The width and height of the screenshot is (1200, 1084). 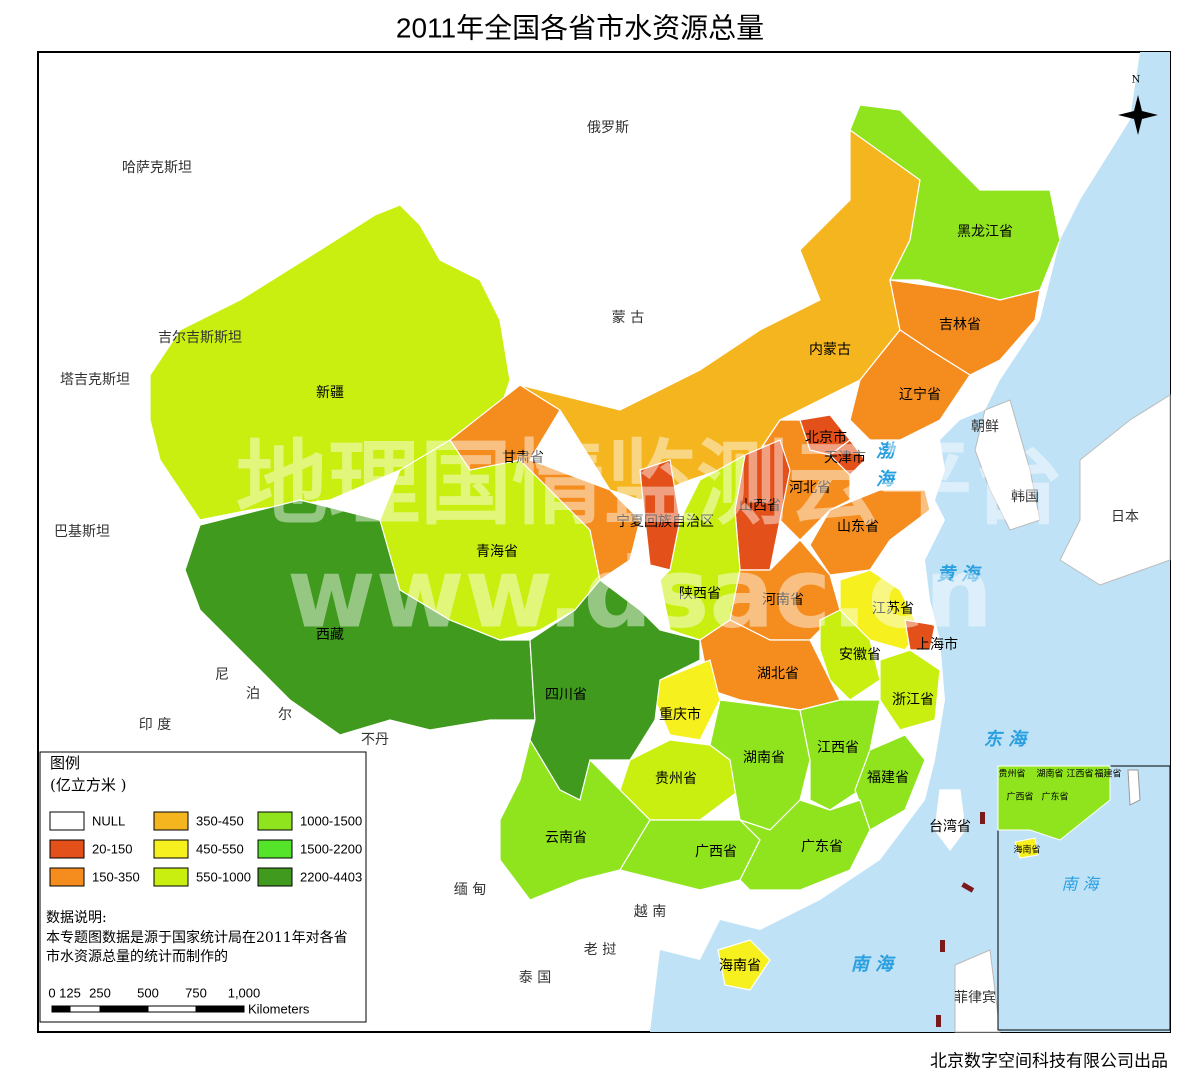 I want to click on inset-label: 南 海, so click(x=1080, y=884).